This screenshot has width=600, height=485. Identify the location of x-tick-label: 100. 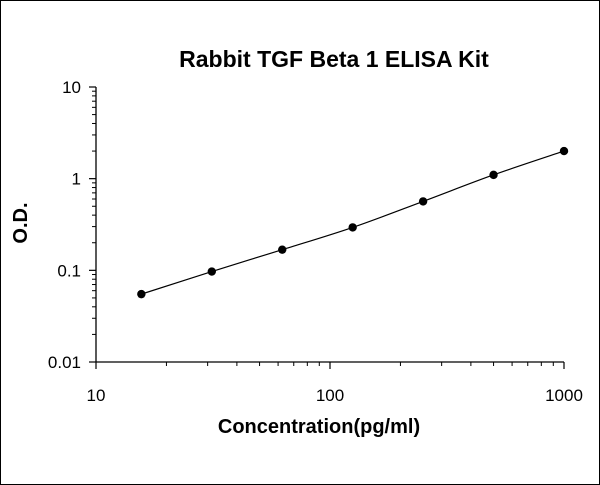
(330, 395).